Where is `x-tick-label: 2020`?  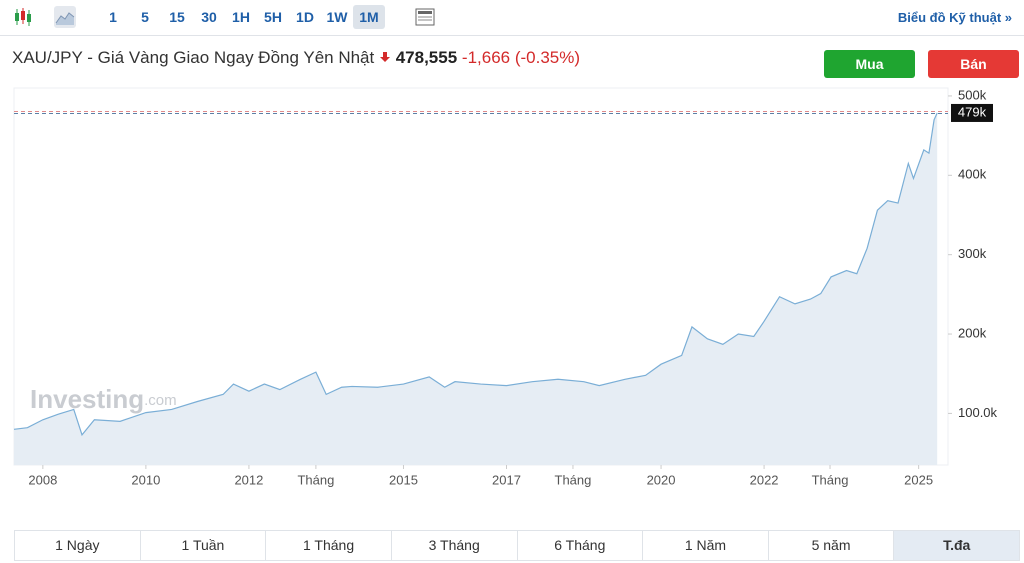
x-tick-label: 2020 is located at coordinates (661, 479).